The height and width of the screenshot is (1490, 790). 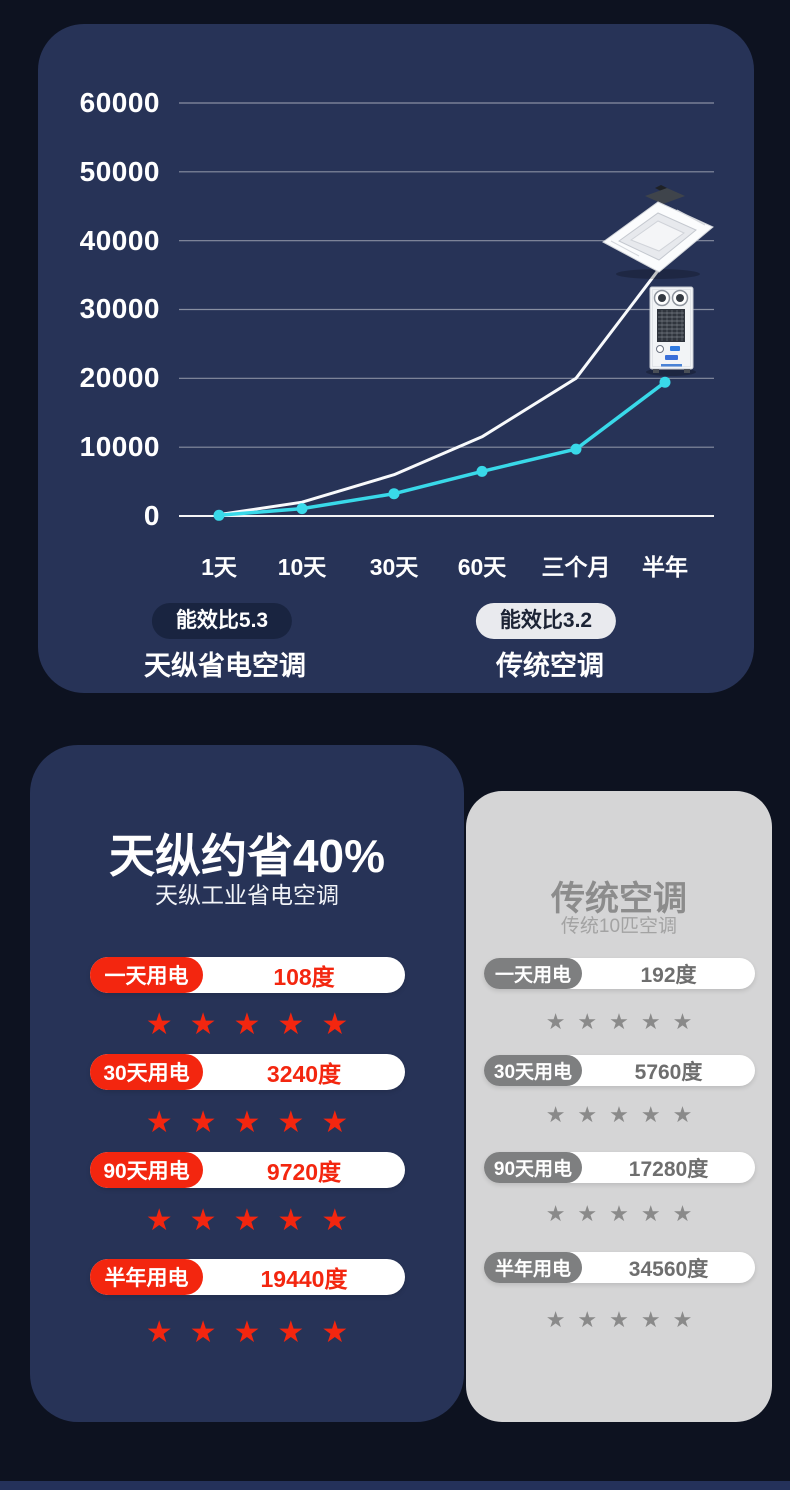 What do you see at coordinates (151, 515) in the screenshot?
I see `y-axis-tick: 0` at bounding box center [151, 515].